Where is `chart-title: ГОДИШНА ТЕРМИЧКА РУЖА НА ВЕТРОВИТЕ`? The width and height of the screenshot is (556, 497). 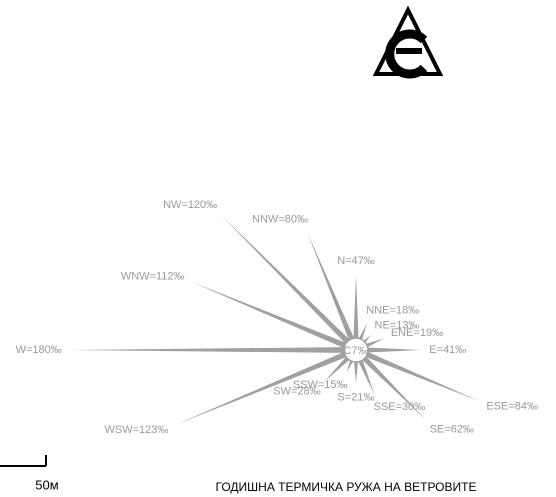 chart-title: ГОДИШНА ТЕРМИЧКА РУЖА НА ВЕТРОВИТЕ is located at coordinates (346, 487).